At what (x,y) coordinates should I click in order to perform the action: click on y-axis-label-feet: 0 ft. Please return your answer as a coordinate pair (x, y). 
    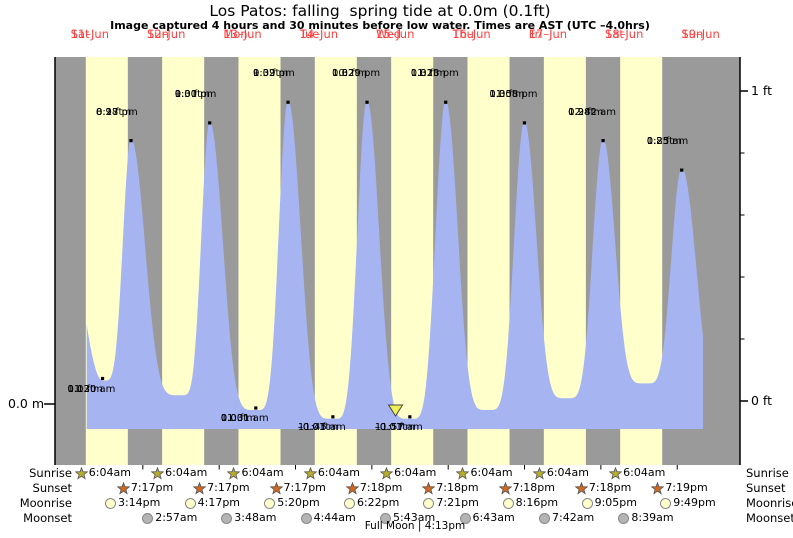
    Looking at the image, I should click on (762, 400).